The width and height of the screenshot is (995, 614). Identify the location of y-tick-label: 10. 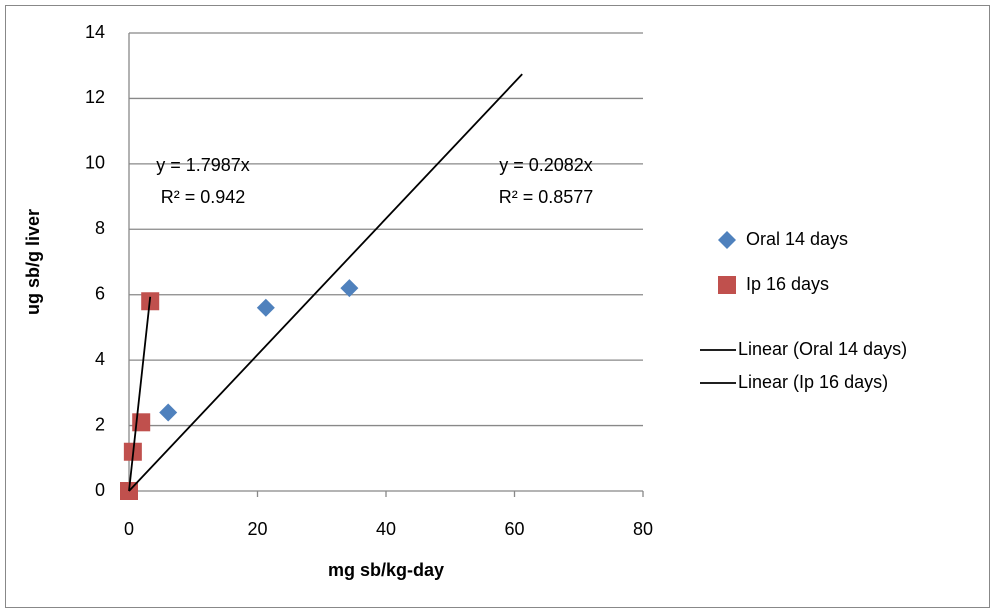
(95, 163).